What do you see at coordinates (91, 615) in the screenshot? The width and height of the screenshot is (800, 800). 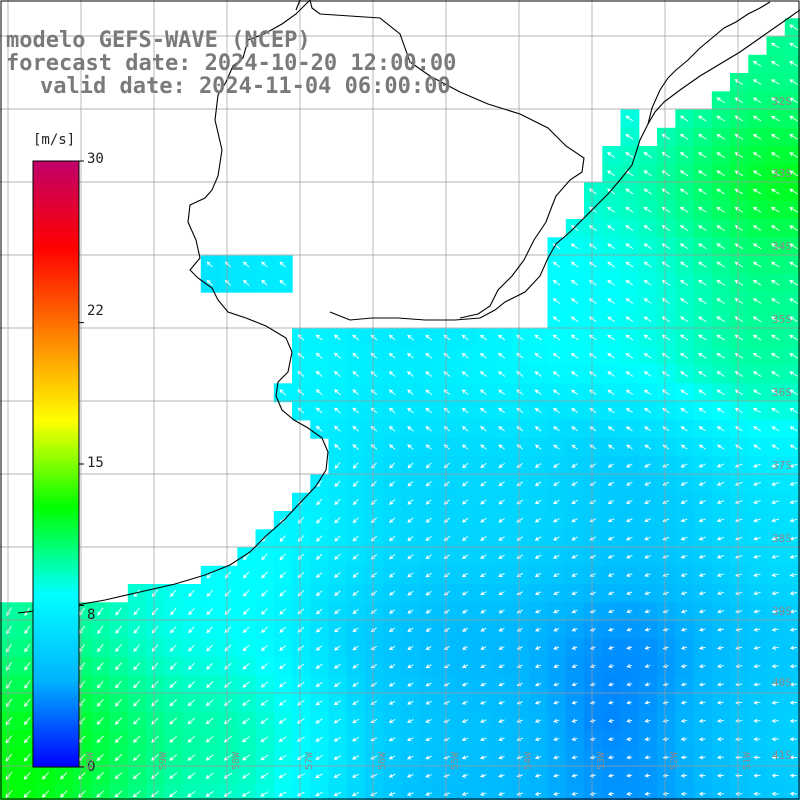 I see `colorbar-tick-8: 8` at bounding box center [91, 615].